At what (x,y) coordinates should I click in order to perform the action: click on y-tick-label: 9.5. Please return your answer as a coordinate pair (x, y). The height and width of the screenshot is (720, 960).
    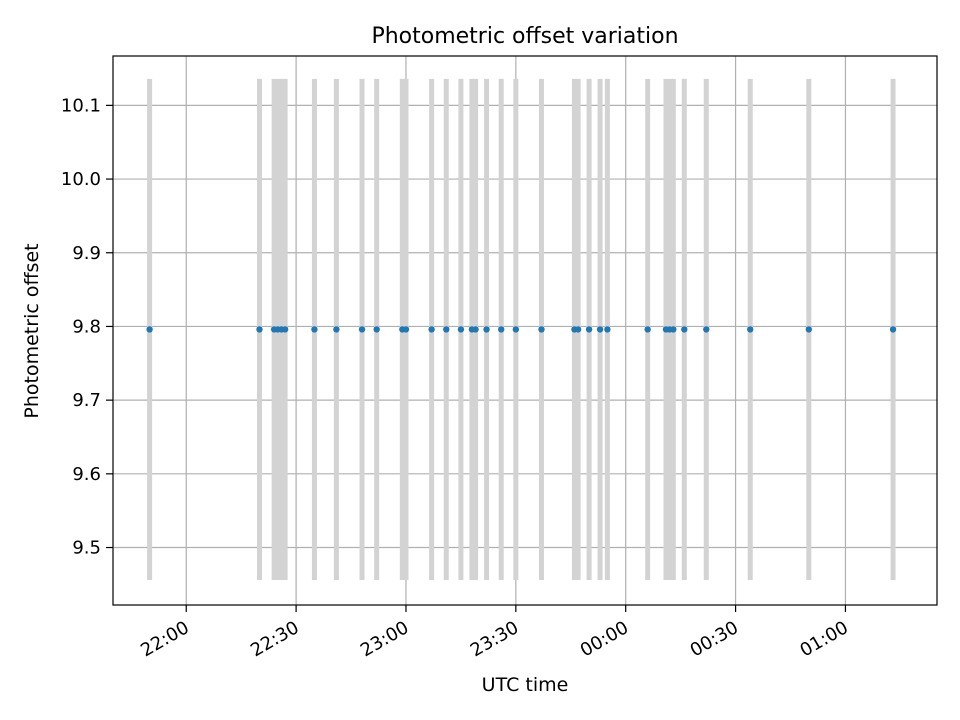
    Looking at the image, I should click on (86, 548).